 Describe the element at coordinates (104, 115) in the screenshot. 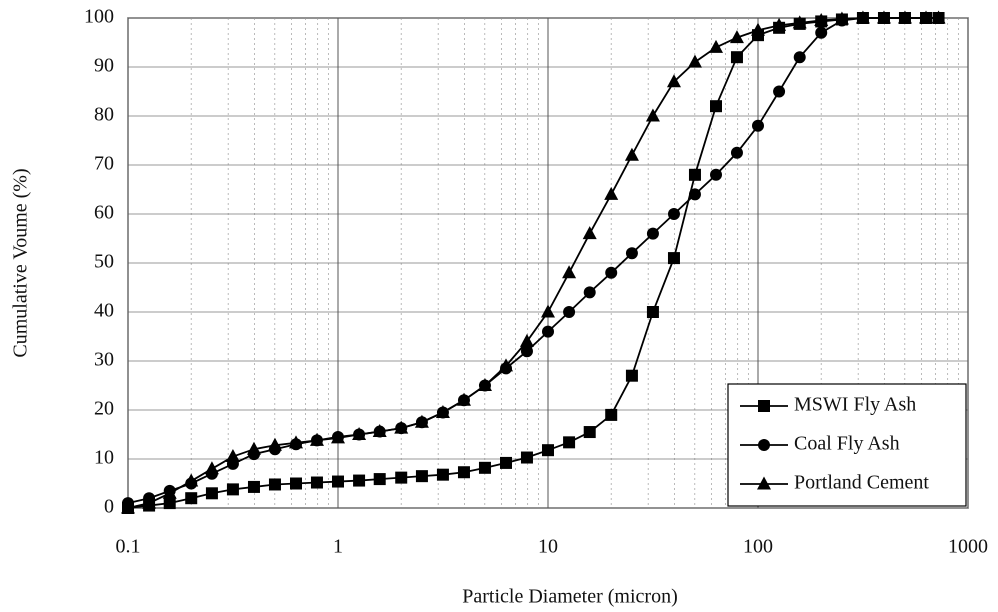

I see `y-tick-label: 80` at that location.